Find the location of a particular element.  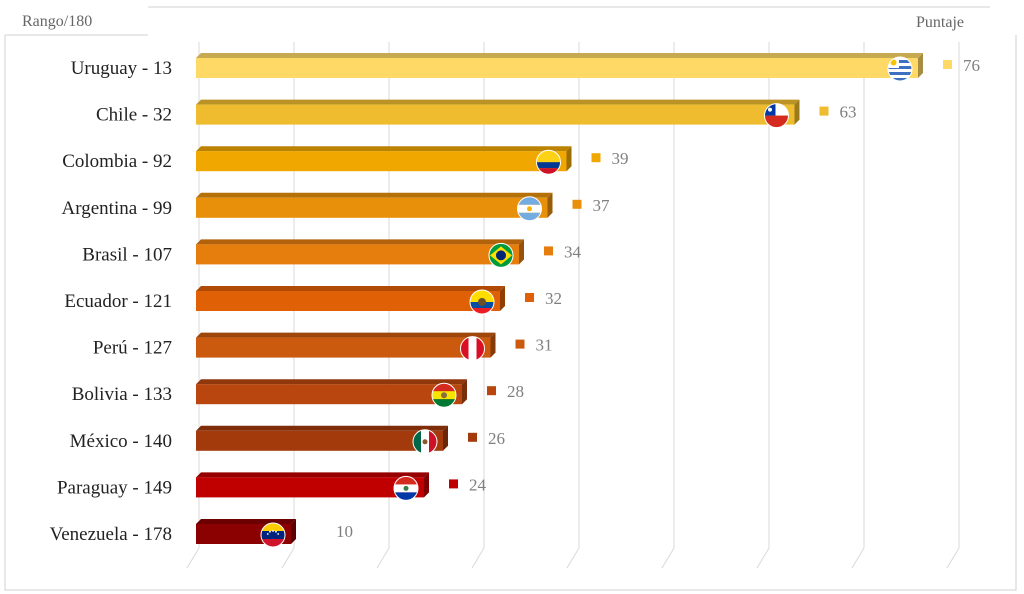

value-label: 37 is located at coordinates (602, 205).